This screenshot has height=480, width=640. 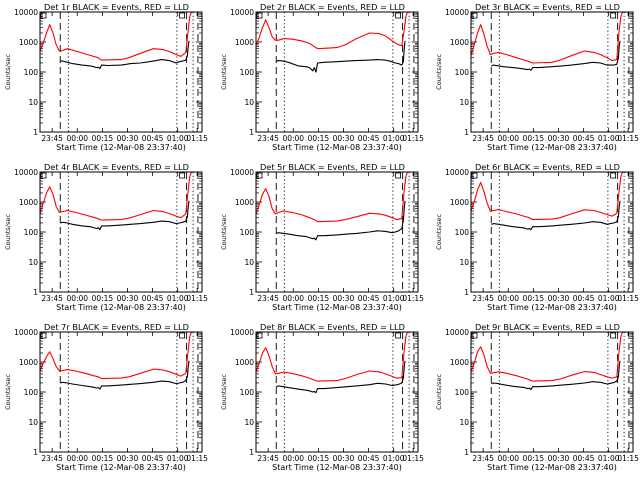 What do you see at coordinates (259, 175) in the screenshot?
I see `corner-box-left` at bounding box center [259, 175].